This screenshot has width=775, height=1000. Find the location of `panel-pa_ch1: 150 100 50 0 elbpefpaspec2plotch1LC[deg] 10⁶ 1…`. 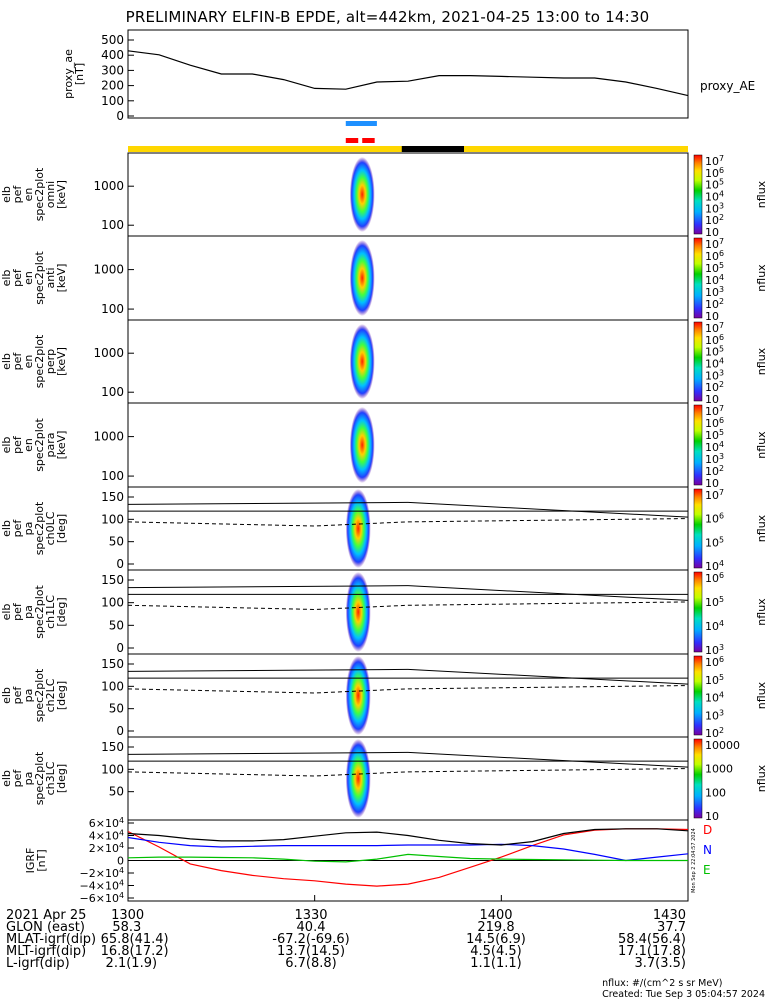

panel-pa_ch1: 150 100 50 0 elbpefpaspec2plotch1LC[deg] 10⁶ 1… is located at coordinates (384, 613).